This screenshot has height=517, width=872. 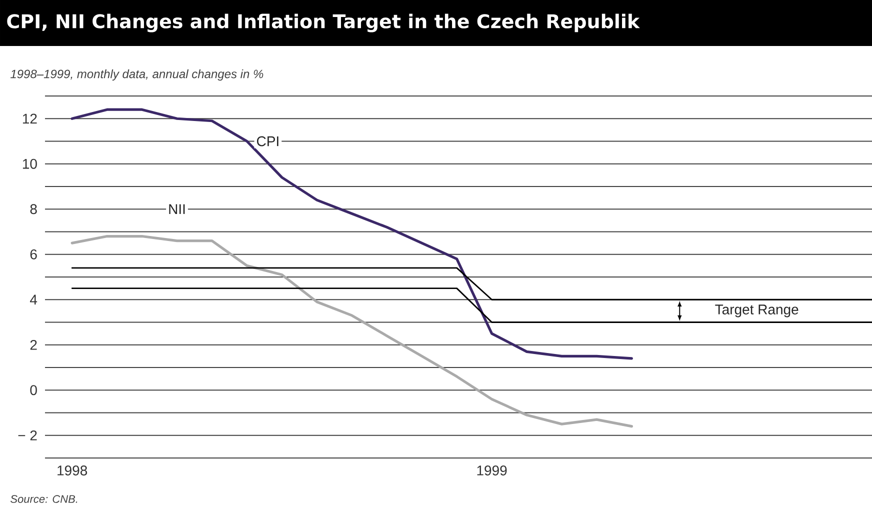 I want to click on y-tick-label: 12, so click(x=29, y=119).